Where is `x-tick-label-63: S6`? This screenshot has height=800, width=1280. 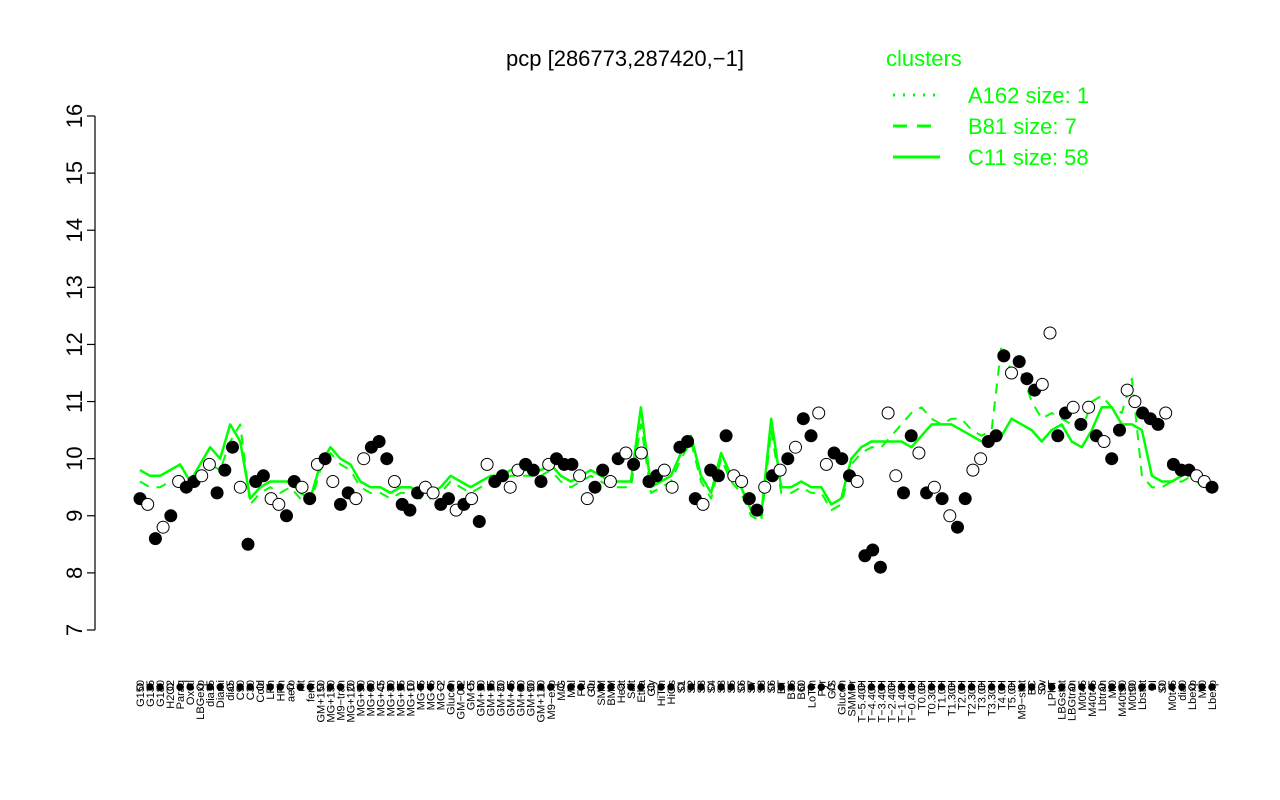
x-tick-label-63: S6 is located at coordinates (772, 686).